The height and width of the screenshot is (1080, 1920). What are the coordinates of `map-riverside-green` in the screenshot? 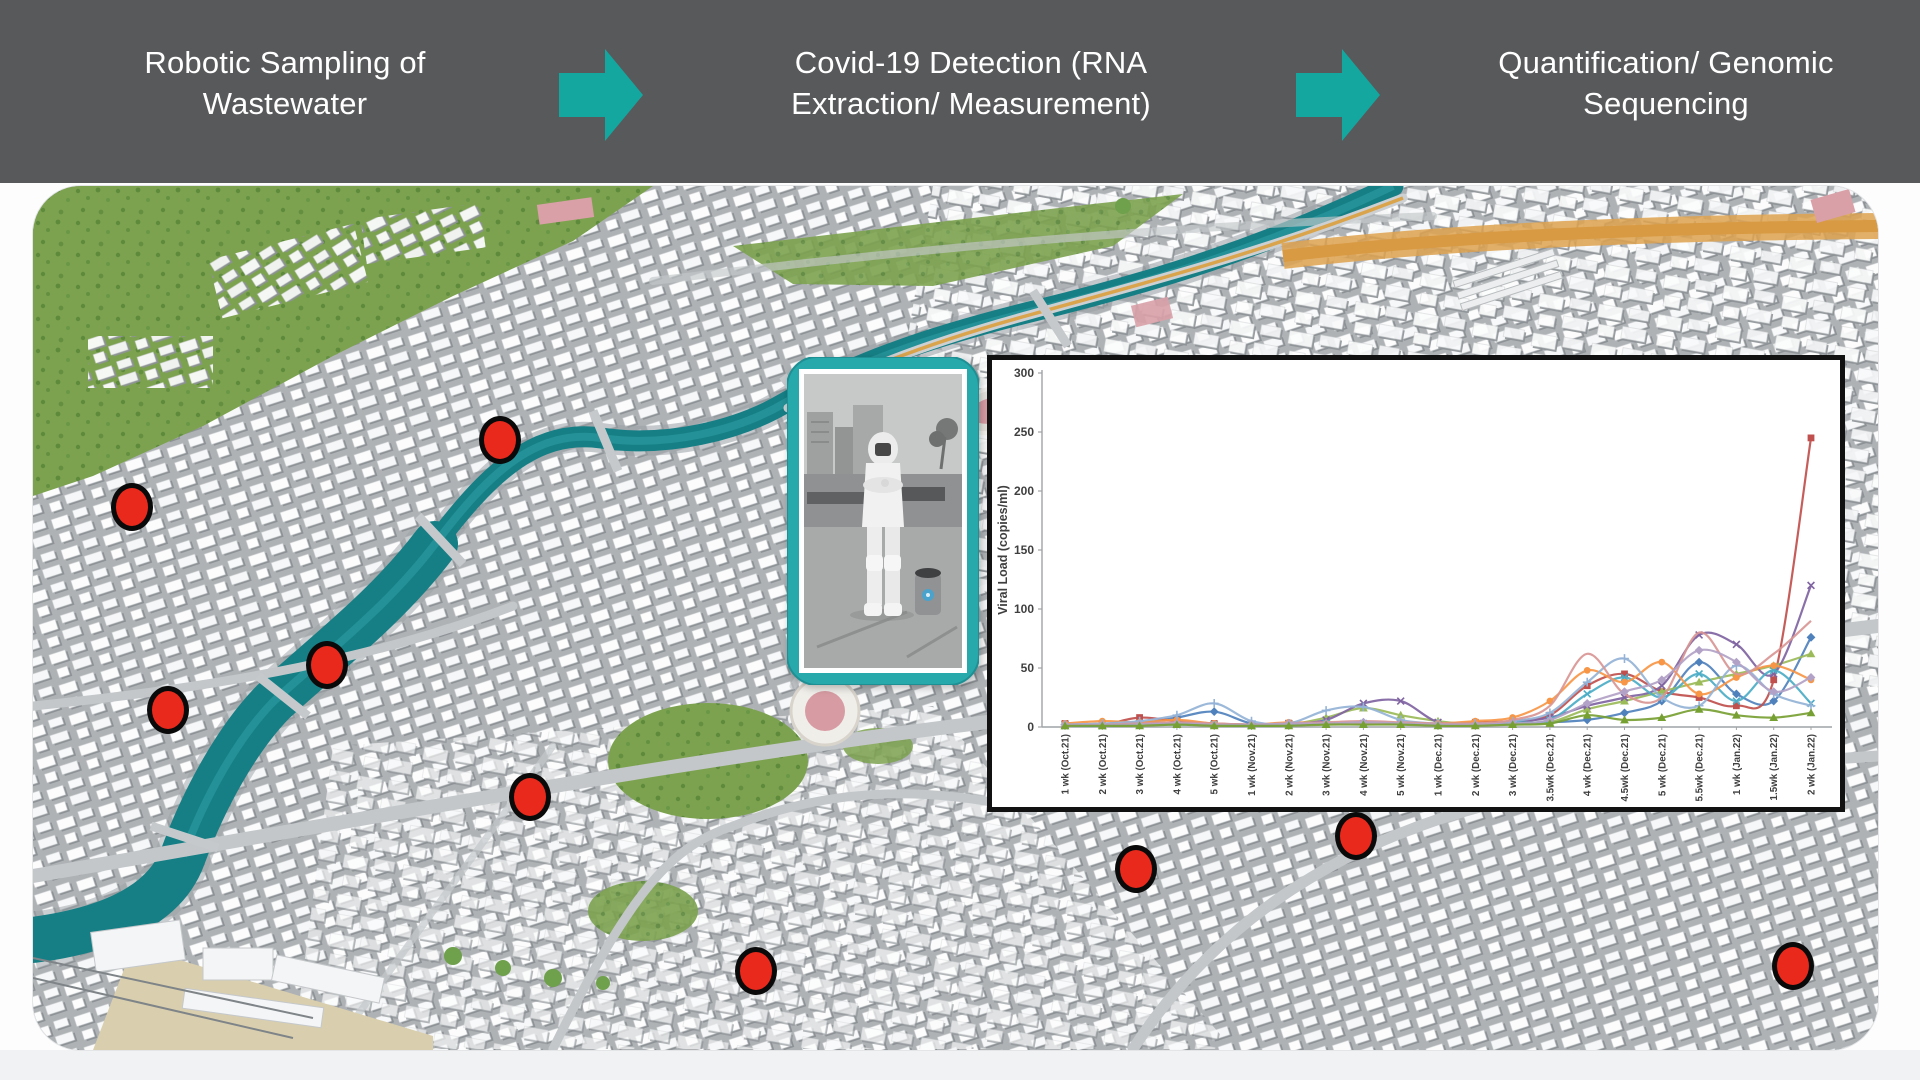 It's located at (958, 240).